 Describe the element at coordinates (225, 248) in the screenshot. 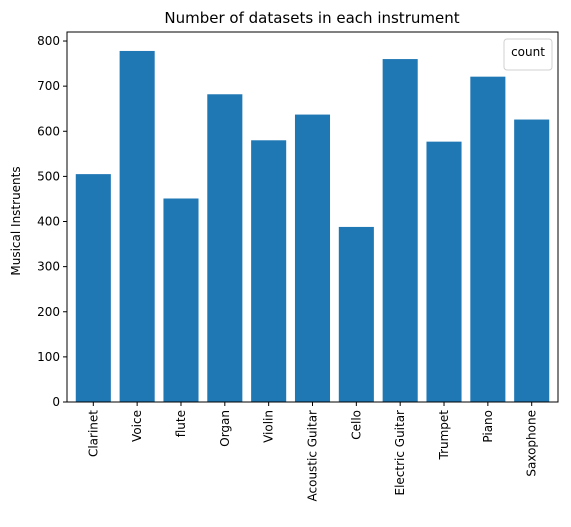

I see `bar-organ` at that location.